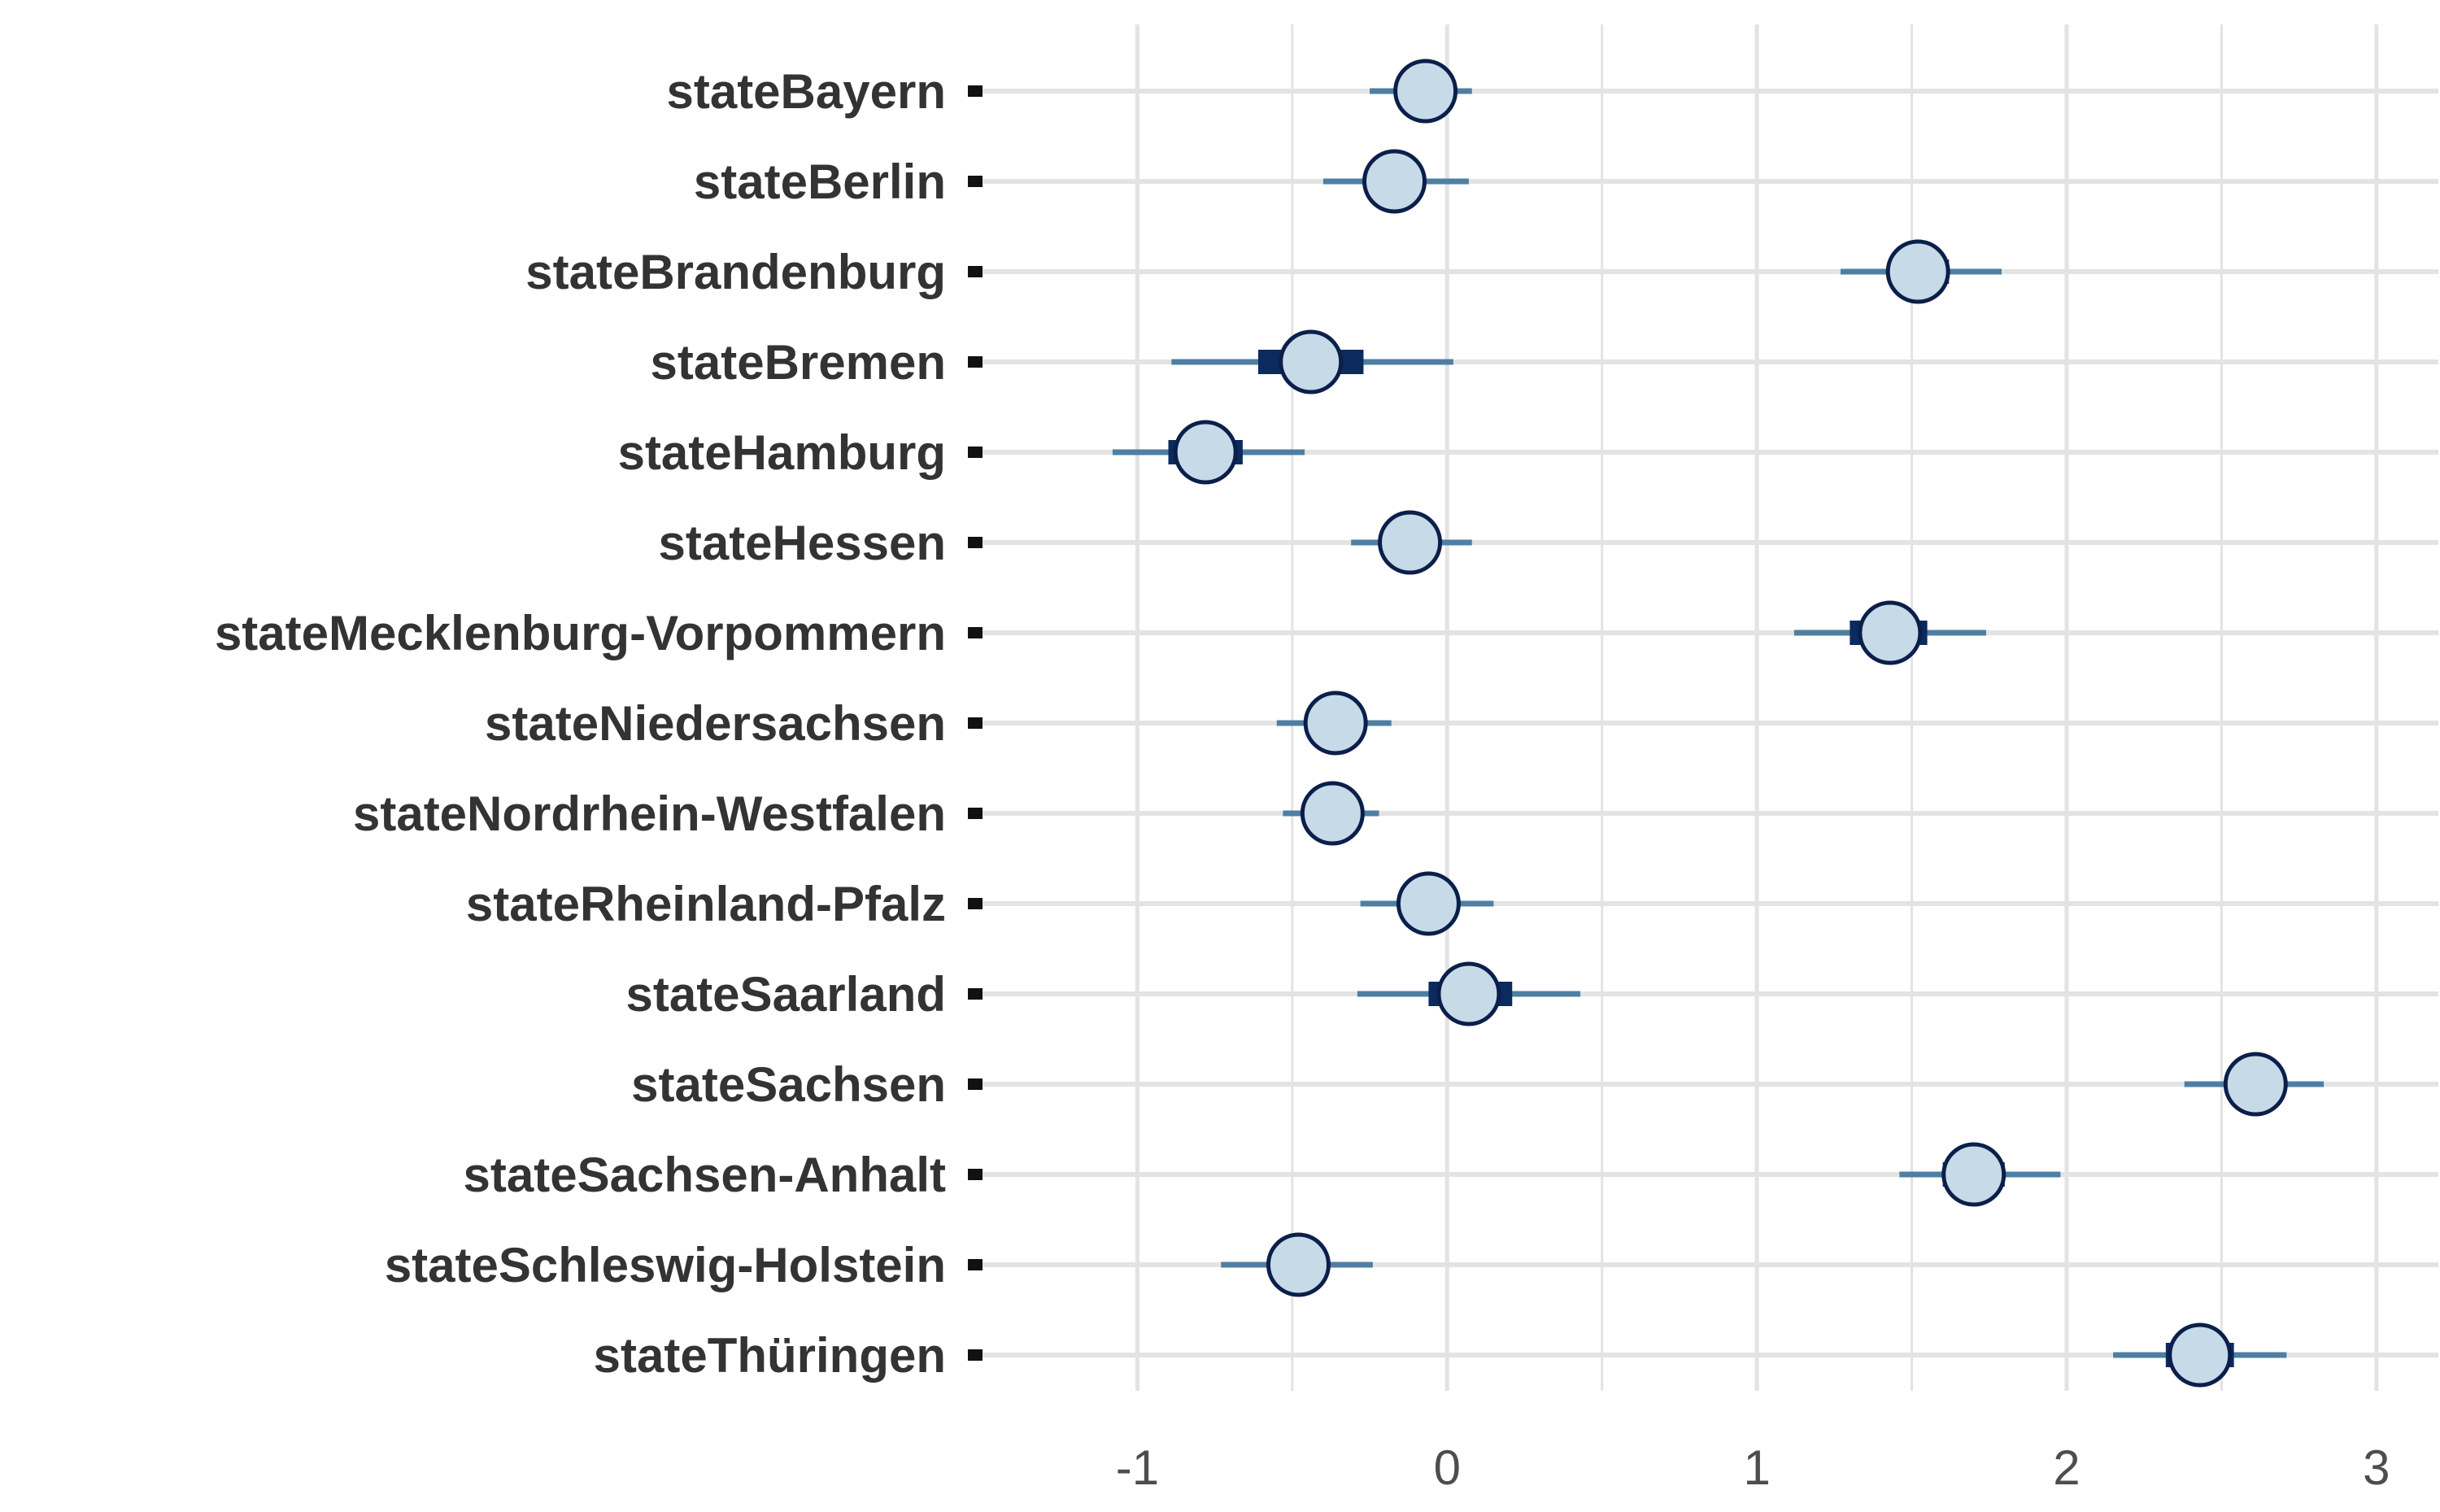 The image size is (2440, 1512). Describe the element at coordinates (802, 543) in the screenshot. I see `y-tick-label: stateHessen` at that location.